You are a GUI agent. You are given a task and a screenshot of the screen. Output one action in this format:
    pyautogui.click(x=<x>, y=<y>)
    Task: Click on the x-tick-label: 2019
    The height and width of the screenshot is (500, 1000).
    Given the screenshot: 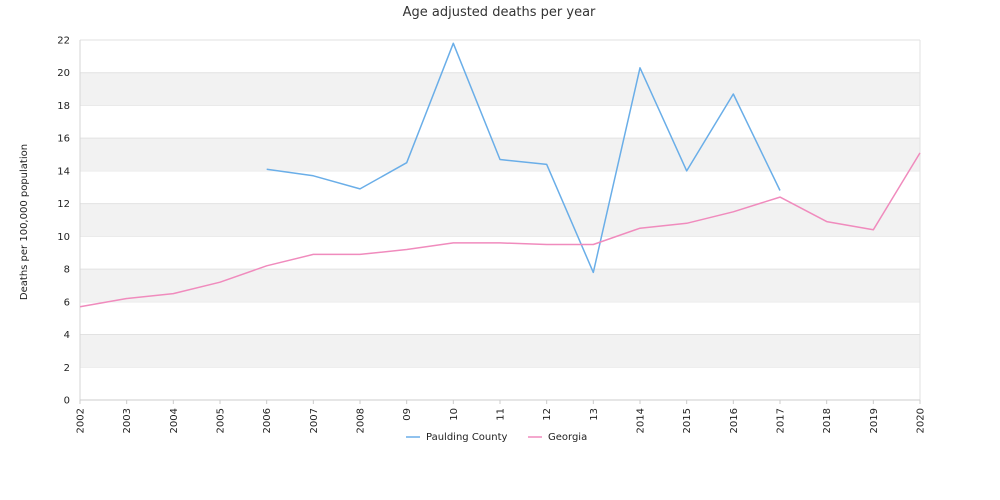 What is the action you would take?
    pyautogui.click(x=874, y=420)
    